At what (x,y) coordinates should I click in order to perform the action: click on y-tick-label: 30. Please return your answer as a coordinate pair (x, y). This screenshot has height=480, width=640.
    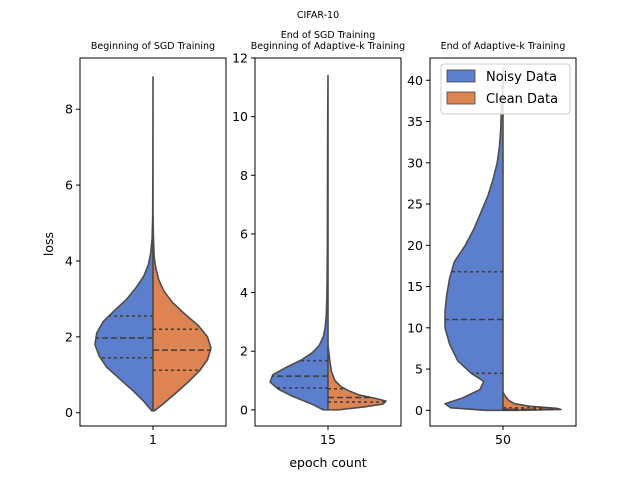
    Looking at the image, I should click on (415, 162).